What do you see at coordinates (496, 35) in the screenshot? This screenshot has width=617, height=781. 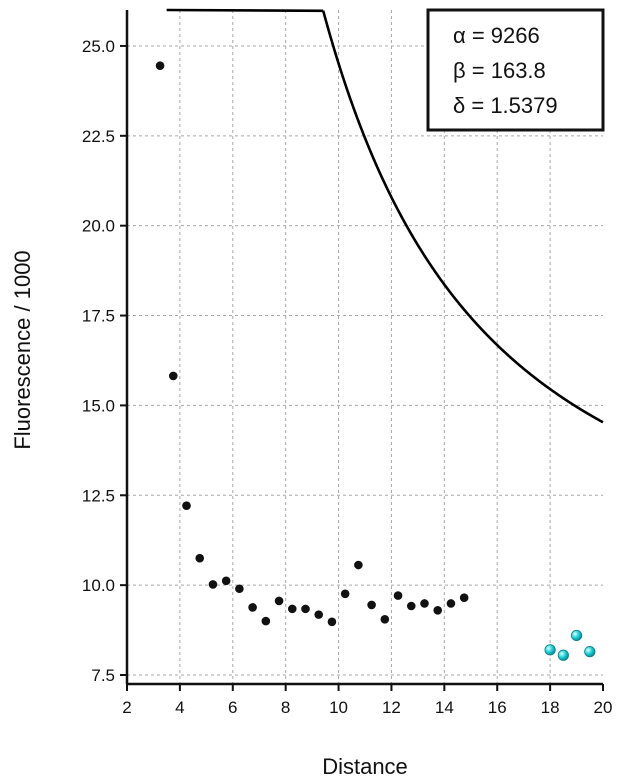 I see `legend-line: α = 9266` at bounding box center [496, 35].